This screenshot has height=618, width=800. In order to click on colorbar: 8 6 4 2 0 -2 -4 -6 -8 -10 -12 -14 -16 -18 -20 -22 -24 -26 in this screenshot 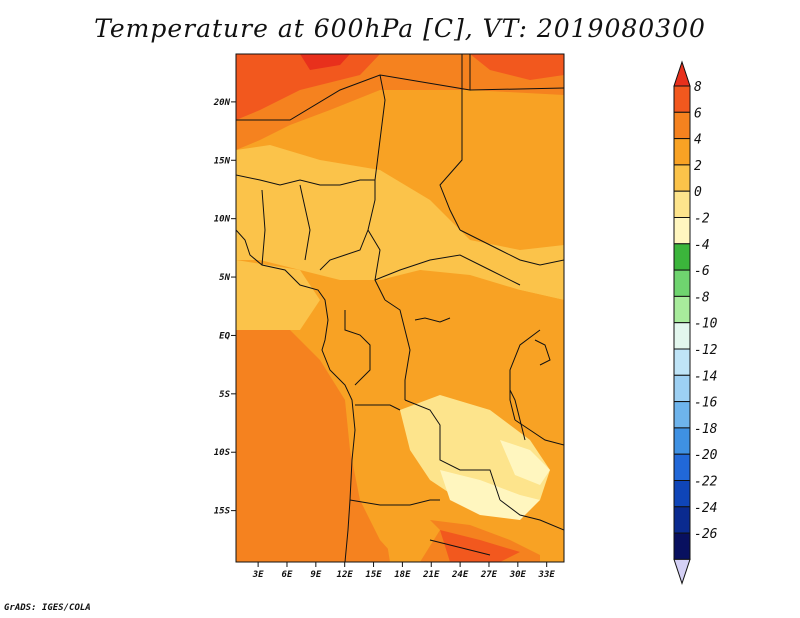, I will do `click(695, 322)`.